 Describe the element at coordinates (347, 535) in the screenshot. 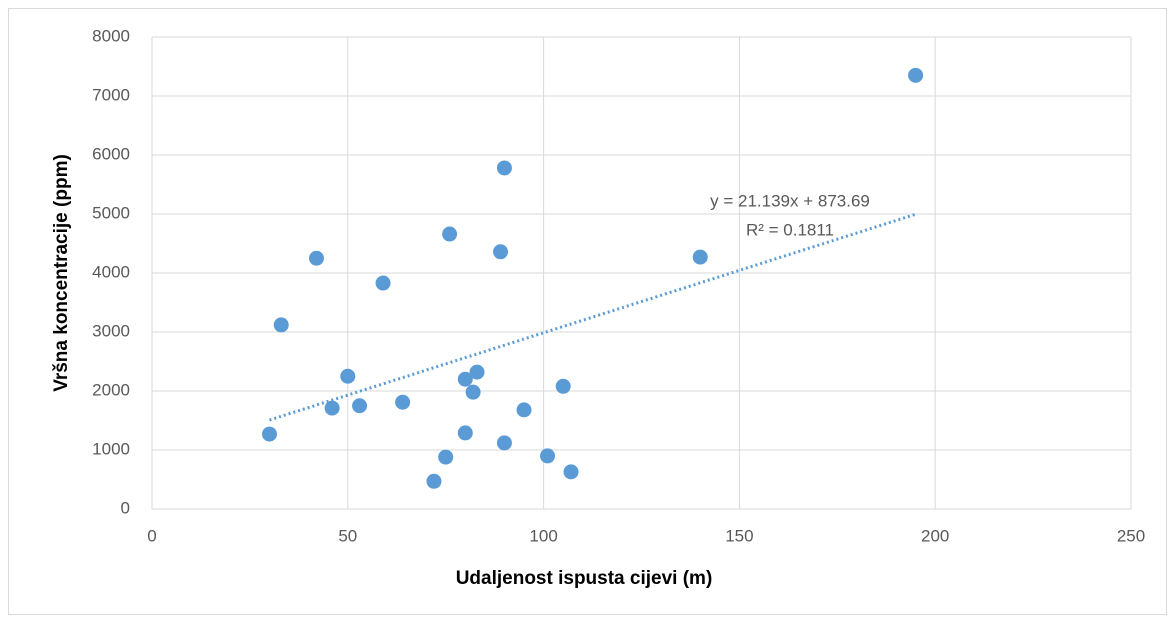

I see `x-tick-label: 50` at that location.